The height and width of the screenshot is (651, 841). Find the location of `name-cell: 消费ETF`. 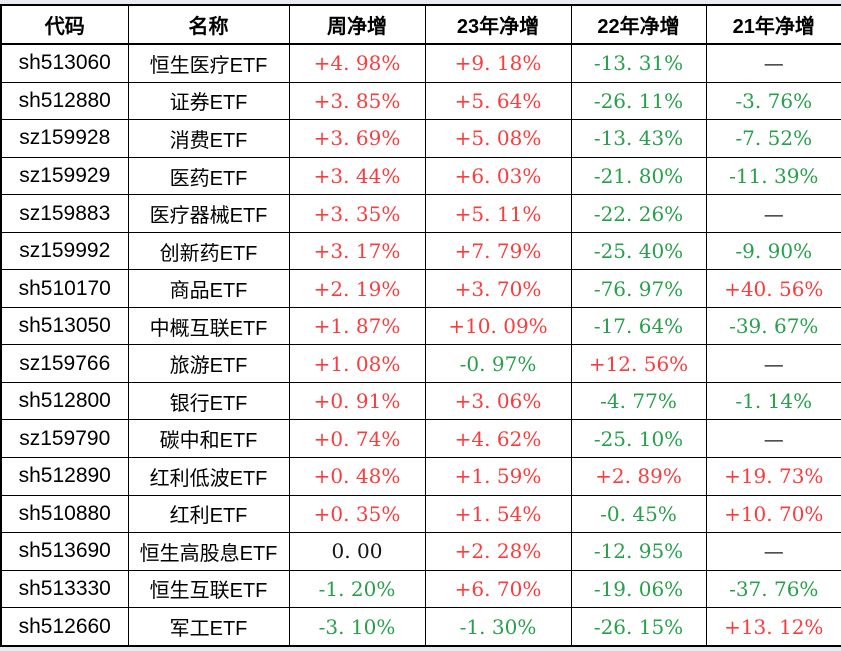

name-cell: 消费ETF is located at coordinates (208, 138).